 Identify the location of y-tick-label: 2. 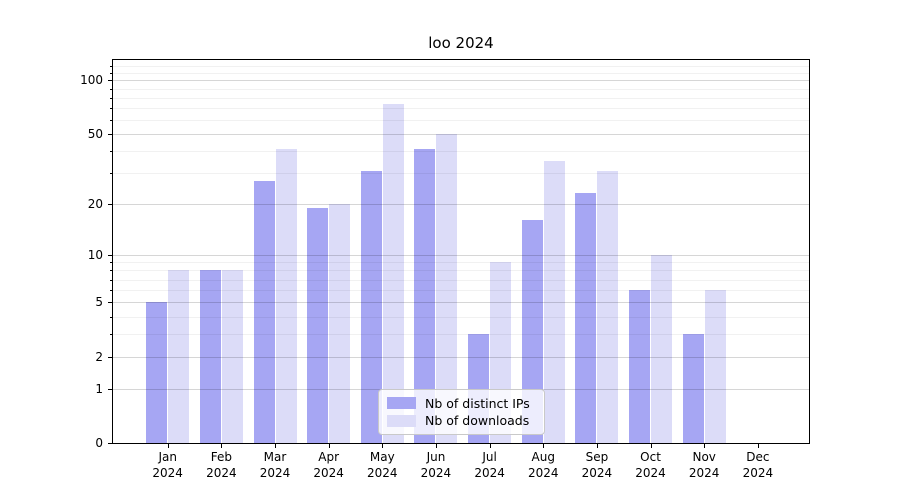
(99, 356).